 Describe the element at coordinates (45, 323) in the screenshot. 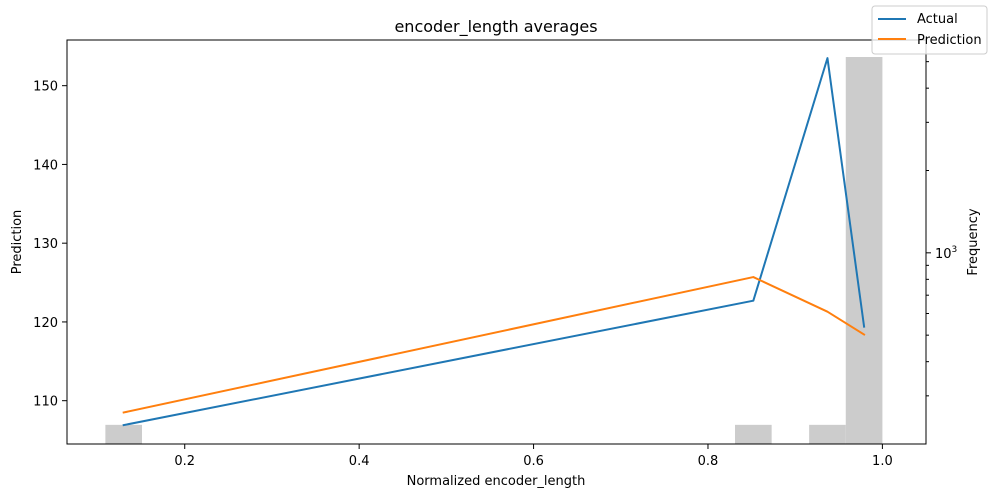

I see `y-tick-label-1: 120` at that location.